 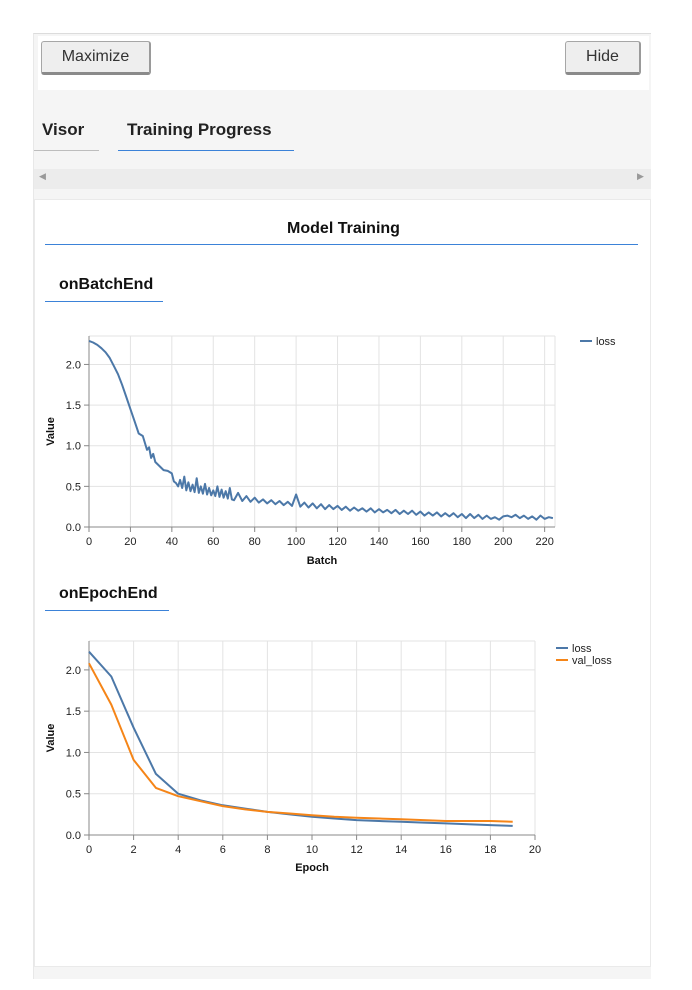 I want to click on surface-title-rule, so click(x=341, y=244).